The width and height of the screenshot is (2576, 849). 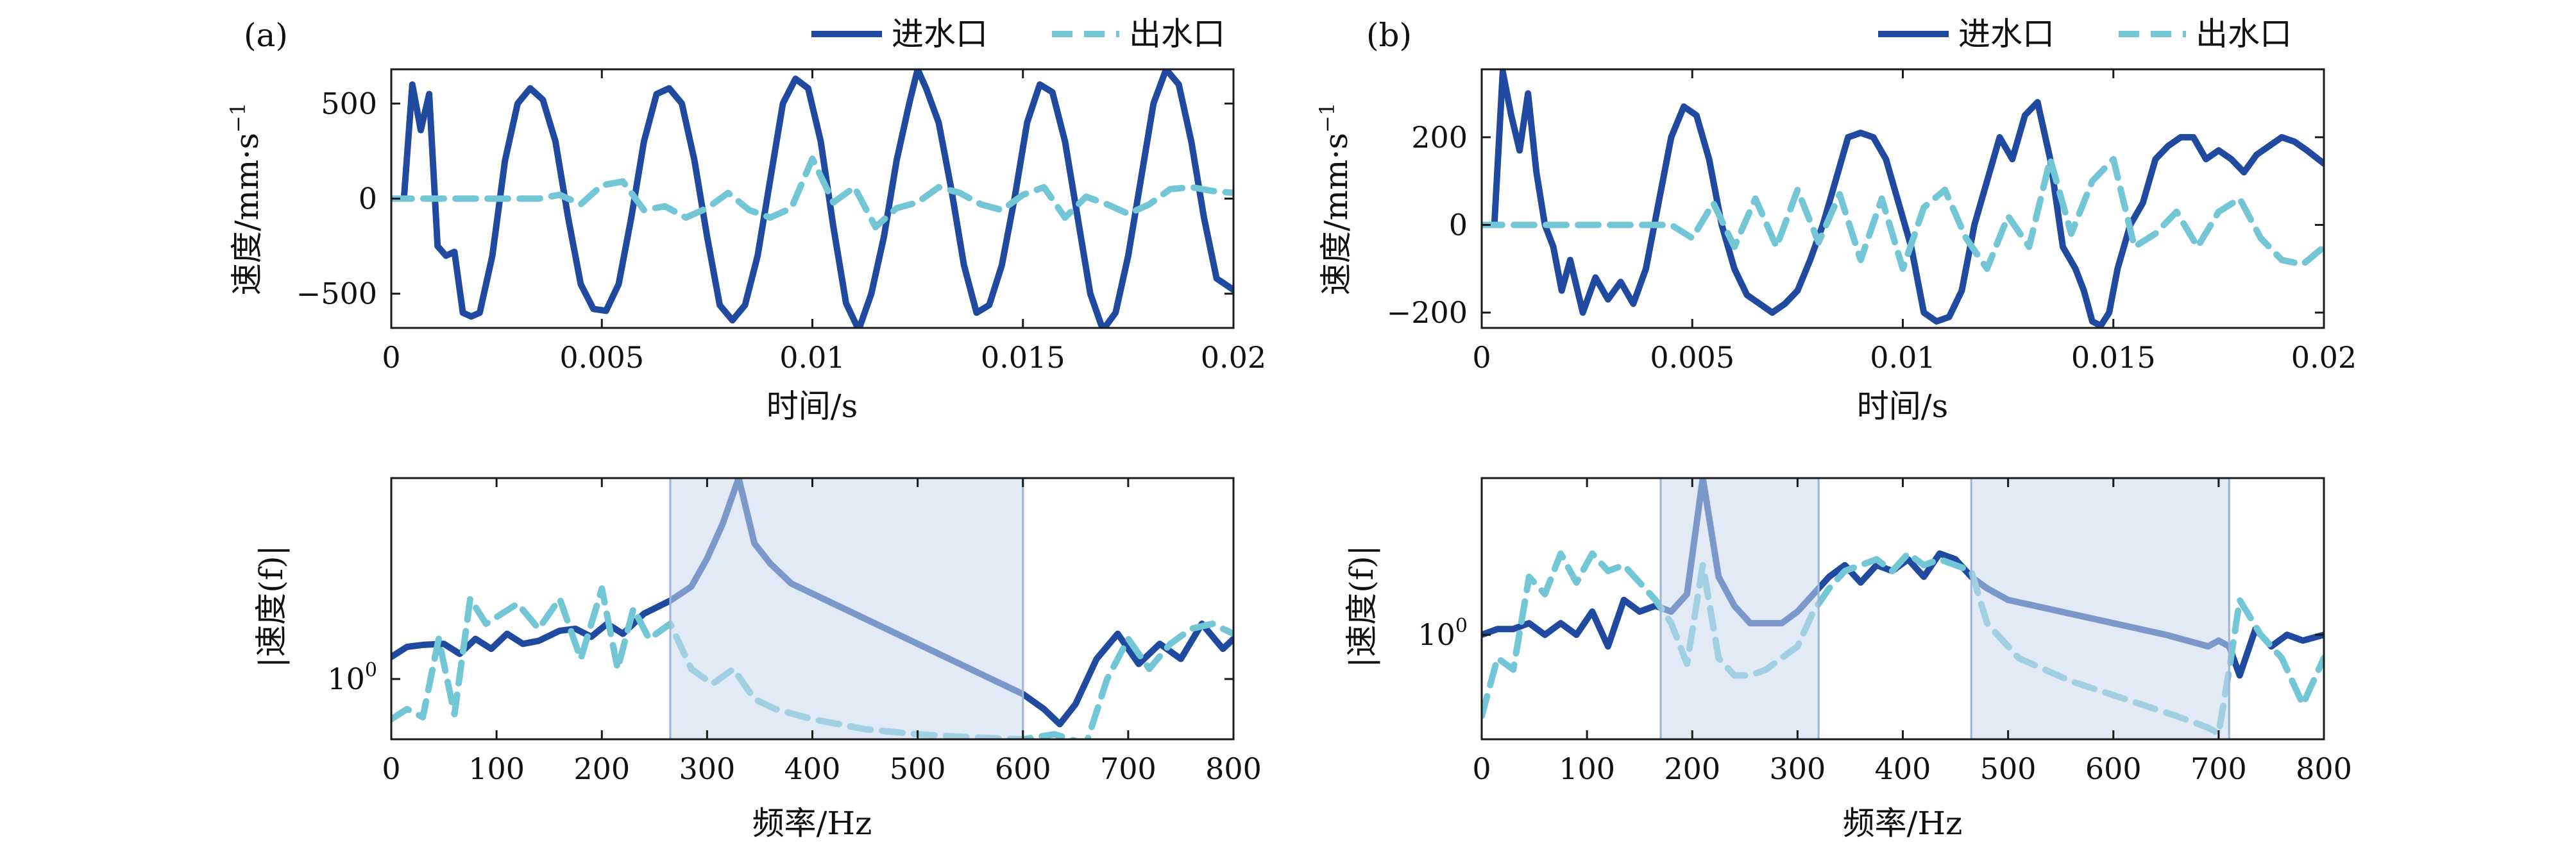 What do you see at coordinates (1233, 357) in the screenshot?
I see `x-tick-label-a-time-4: 0.02` at bounding box center [1233, 357].